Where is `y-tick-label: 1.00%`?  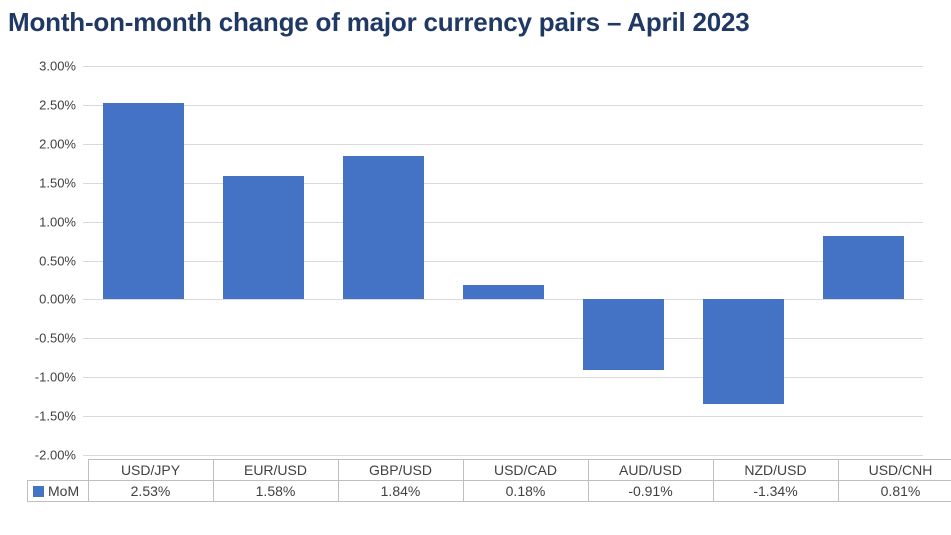
y-tick-label: 1.00% is located at coordinates (57, 222).